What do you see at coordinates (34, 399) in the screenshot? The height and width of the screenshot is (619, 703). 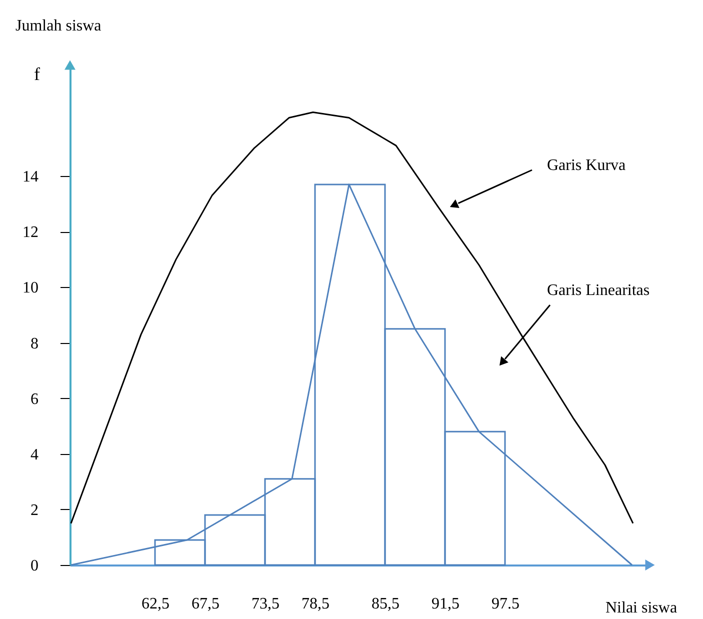 I see `y-tick-label: 6` at bounding box center [34, 399].